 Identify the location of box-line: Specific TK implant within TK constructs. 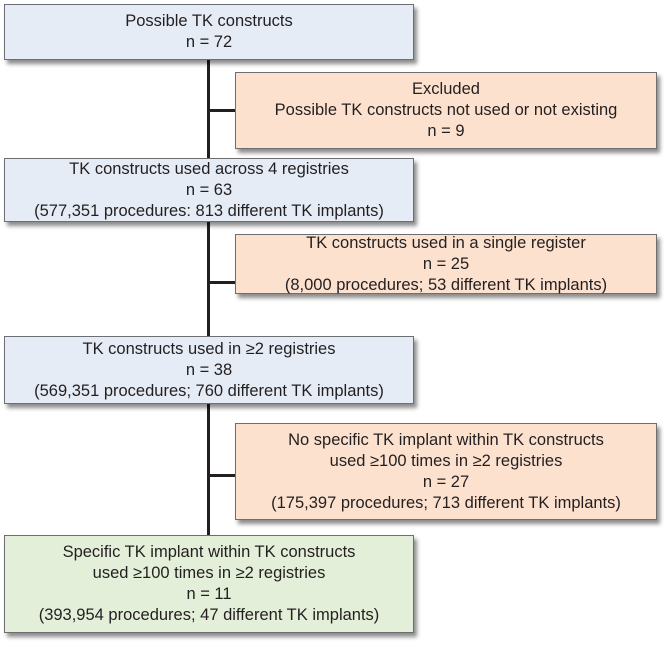
(209, 552).